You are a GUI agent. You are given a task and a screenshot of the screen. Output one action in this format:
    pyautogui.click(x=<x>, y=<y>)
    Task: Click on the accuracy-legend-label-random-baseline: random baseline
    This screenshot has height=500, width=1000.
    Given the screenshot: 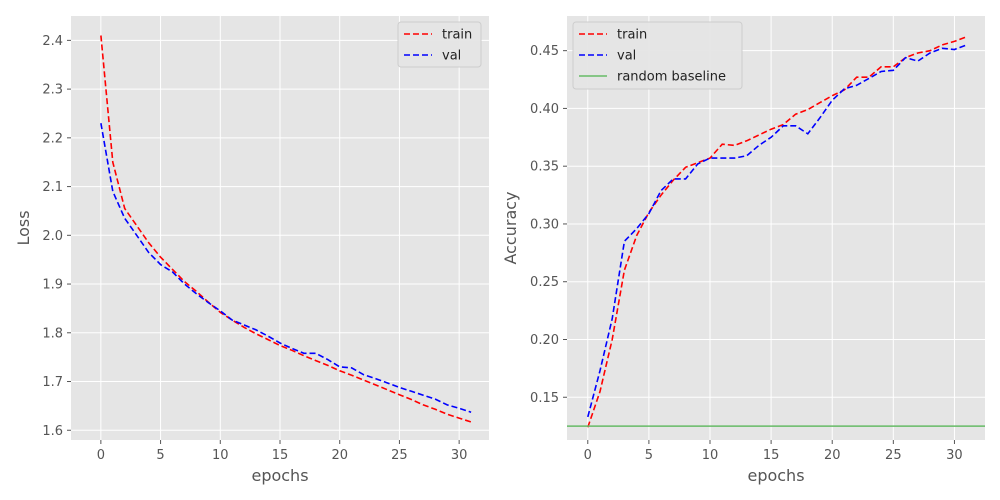 What is the action you would take?
    pyautogui.click(x=671, y=77)
    